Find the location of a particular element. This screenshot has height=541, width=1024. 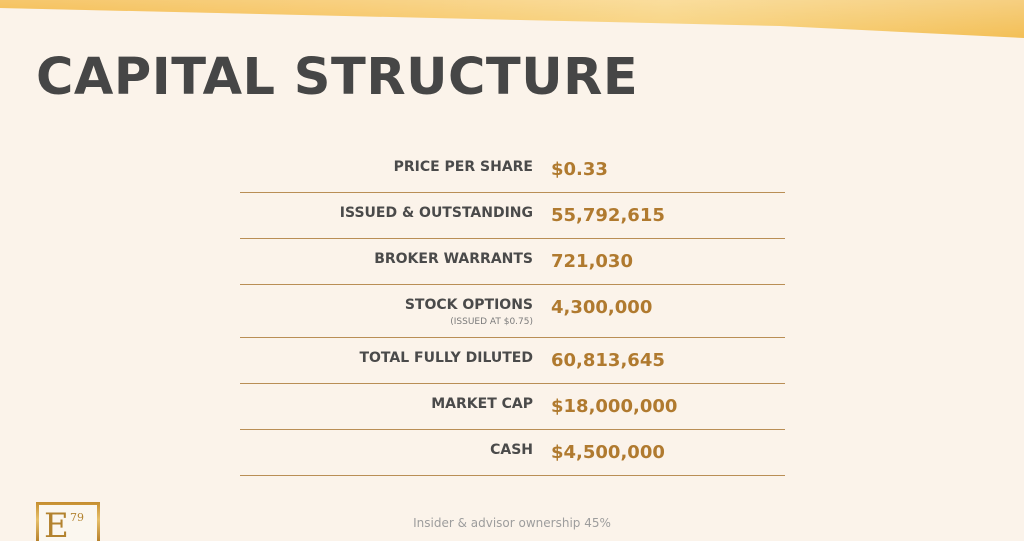

row-value: 4,300,000 is located at coordinates (602, 307).